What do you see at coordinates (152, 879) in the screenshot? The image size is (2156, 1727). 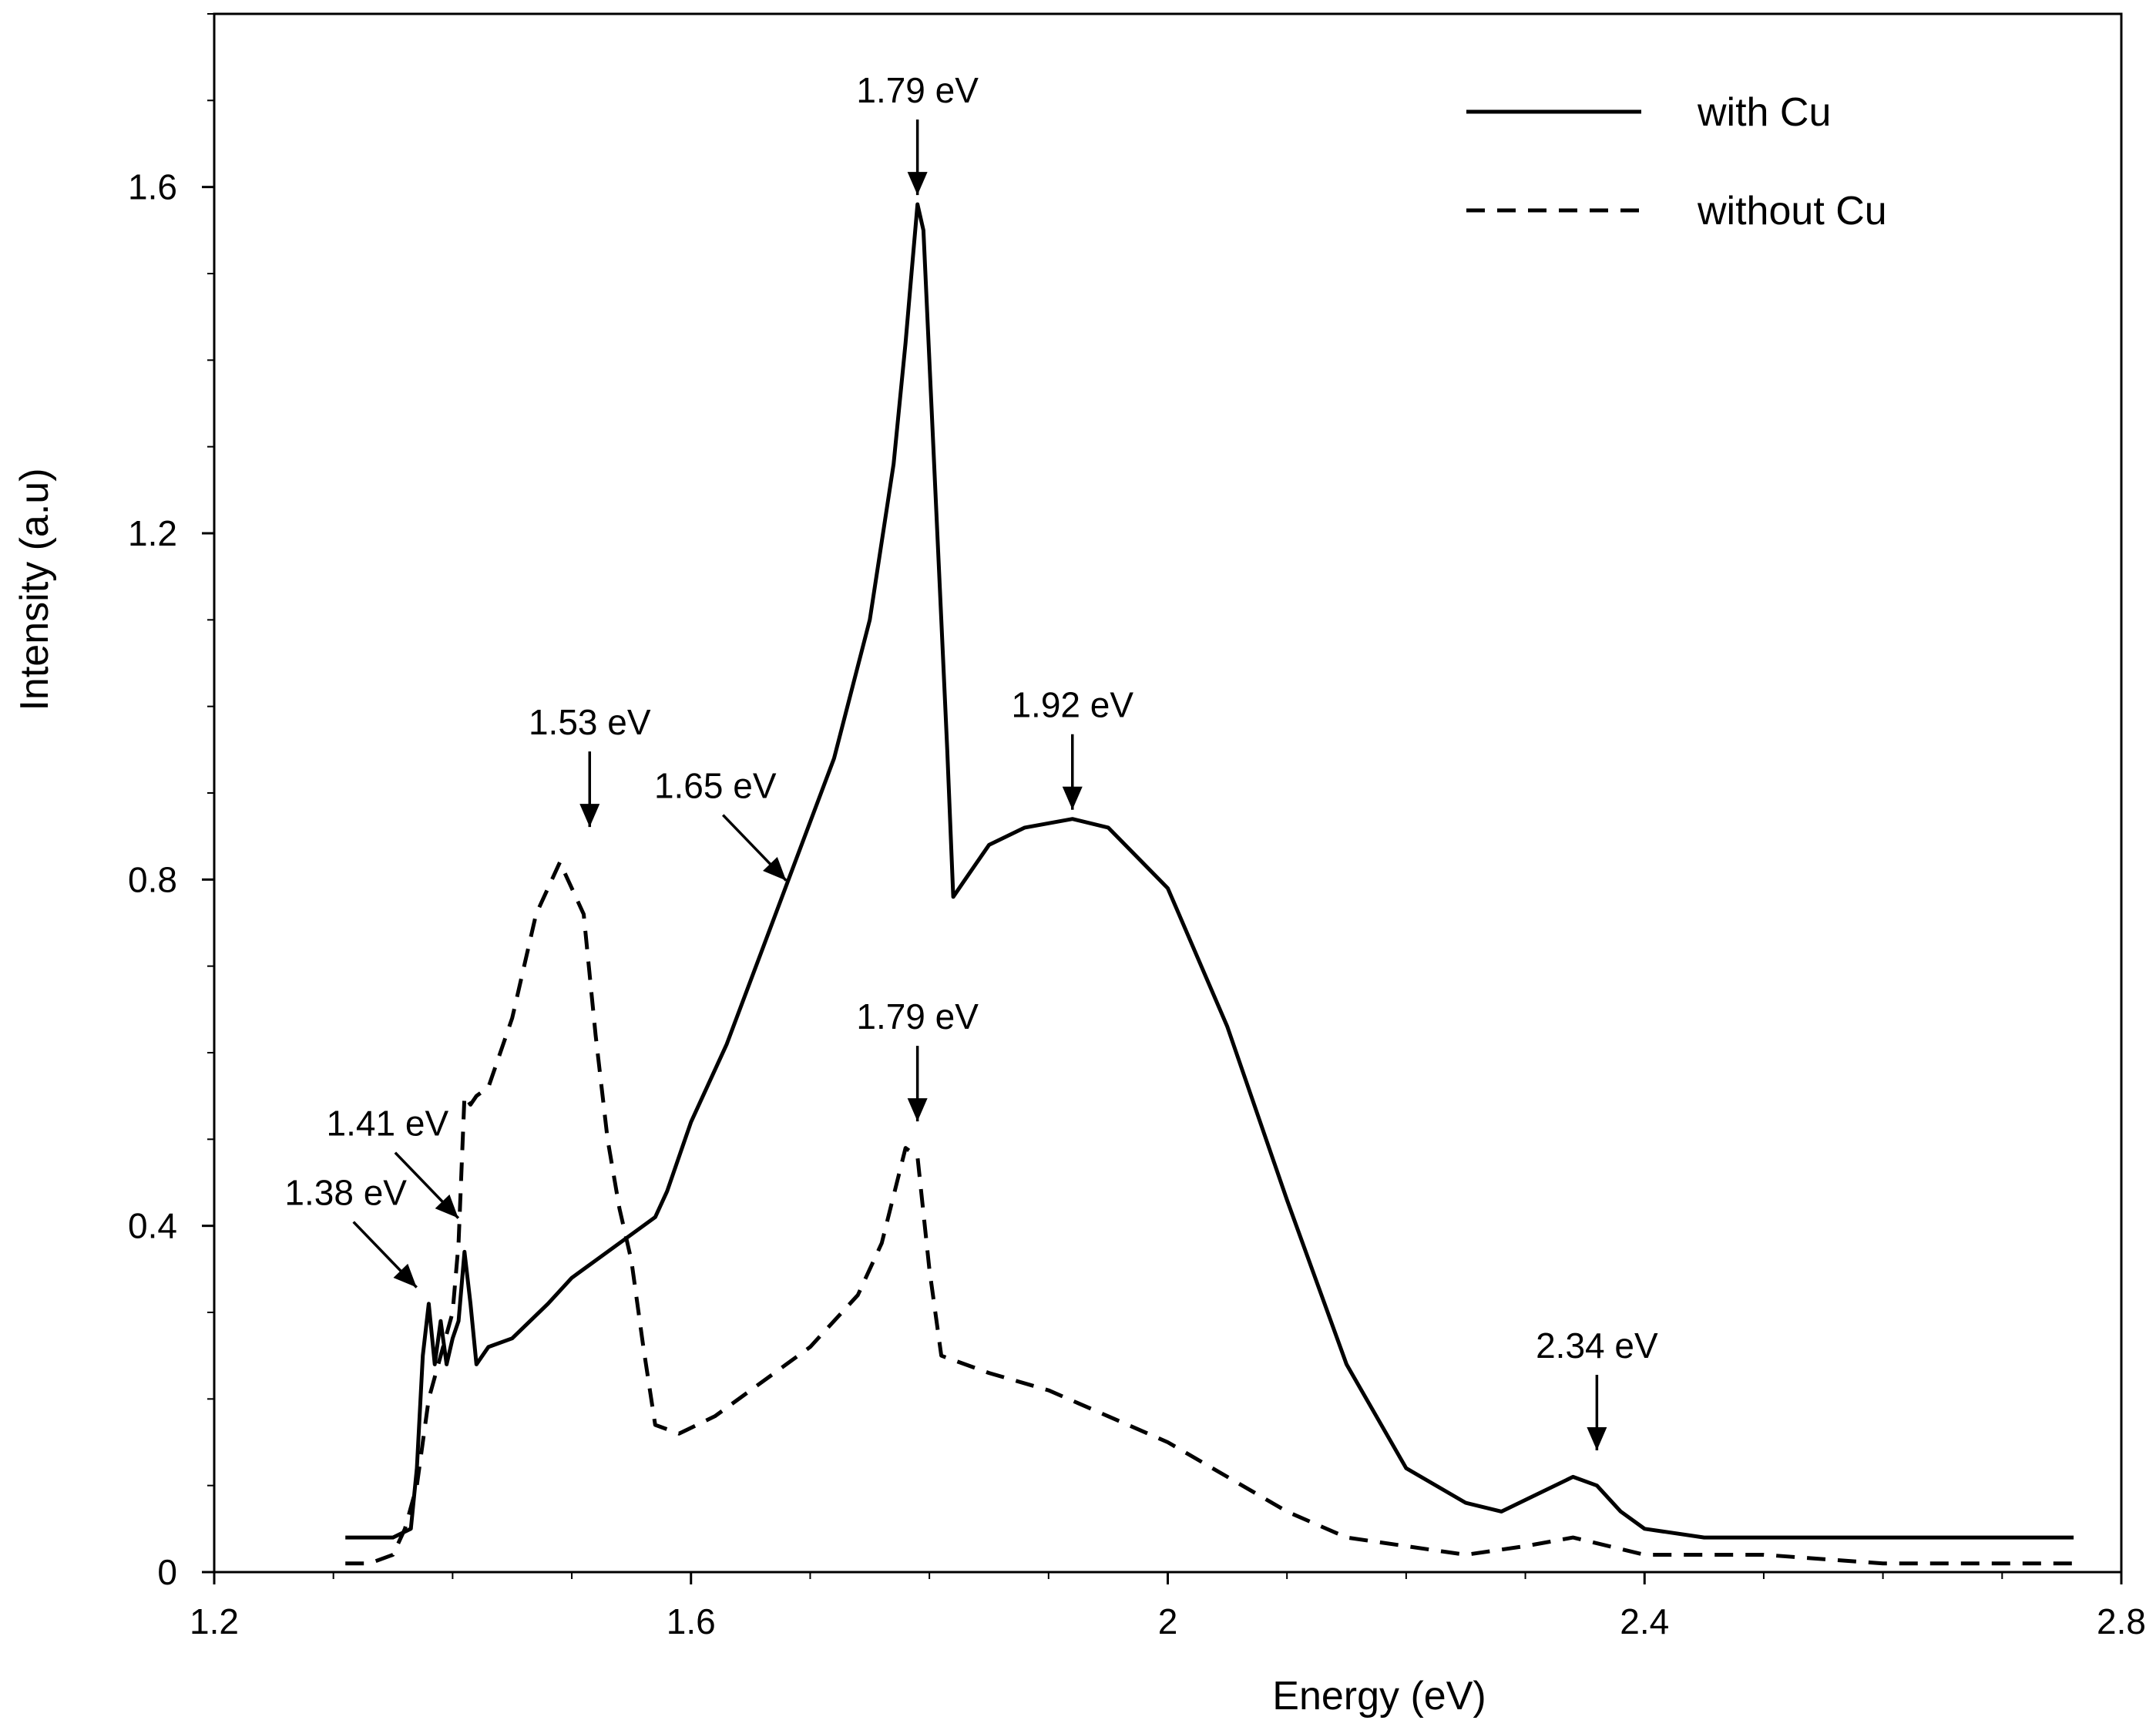 I see `y-tick-label: 0.8` at bounding box center [152, 879].